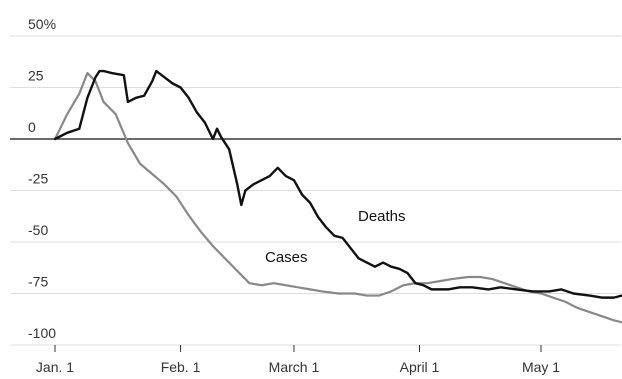 The image size is (622, 379). I want to click on cases-series-label: Cases, so click(286, 257).